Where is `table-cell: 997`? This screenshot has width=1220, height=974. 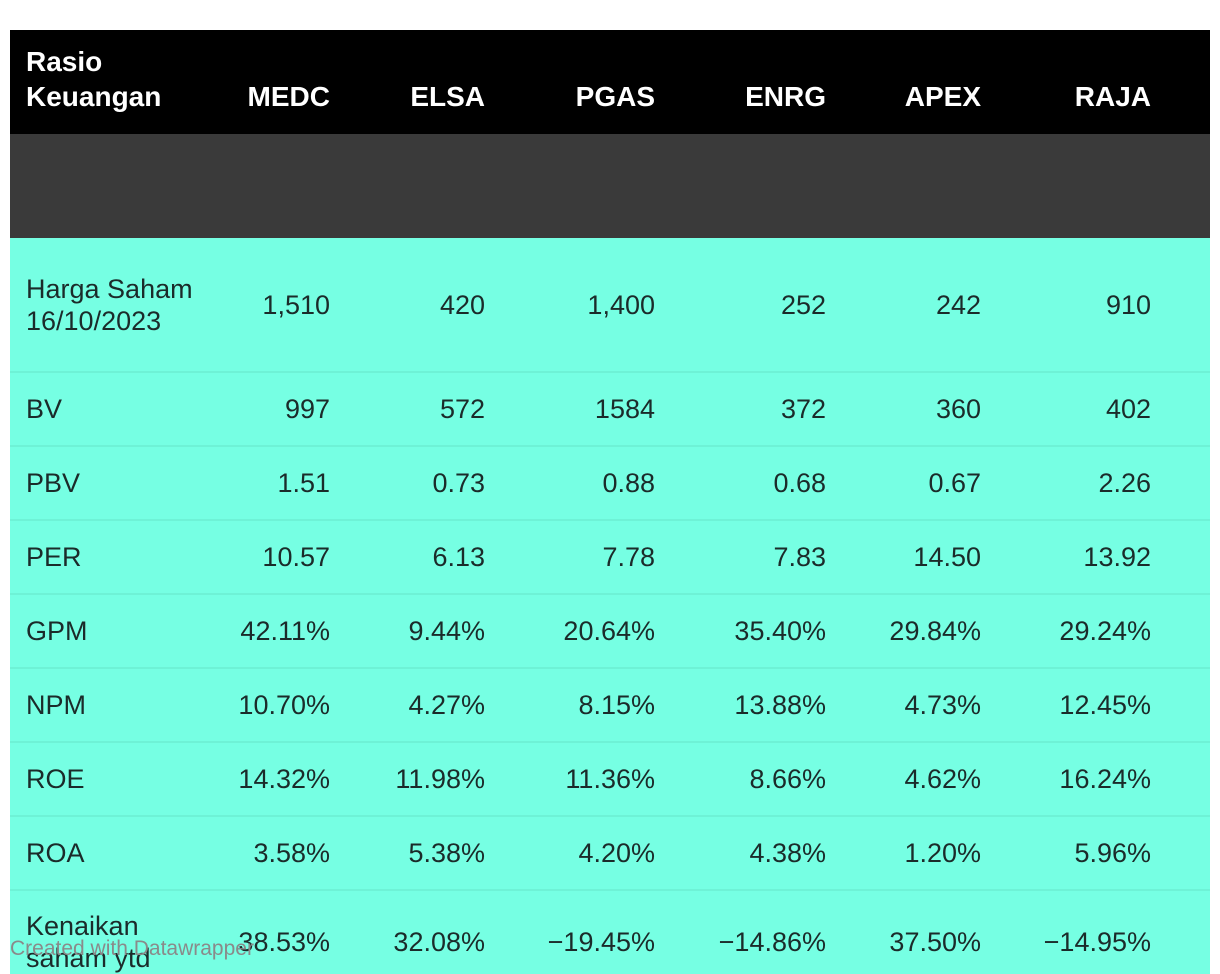 table-cell: 997 is located at coordinates (307, 409).